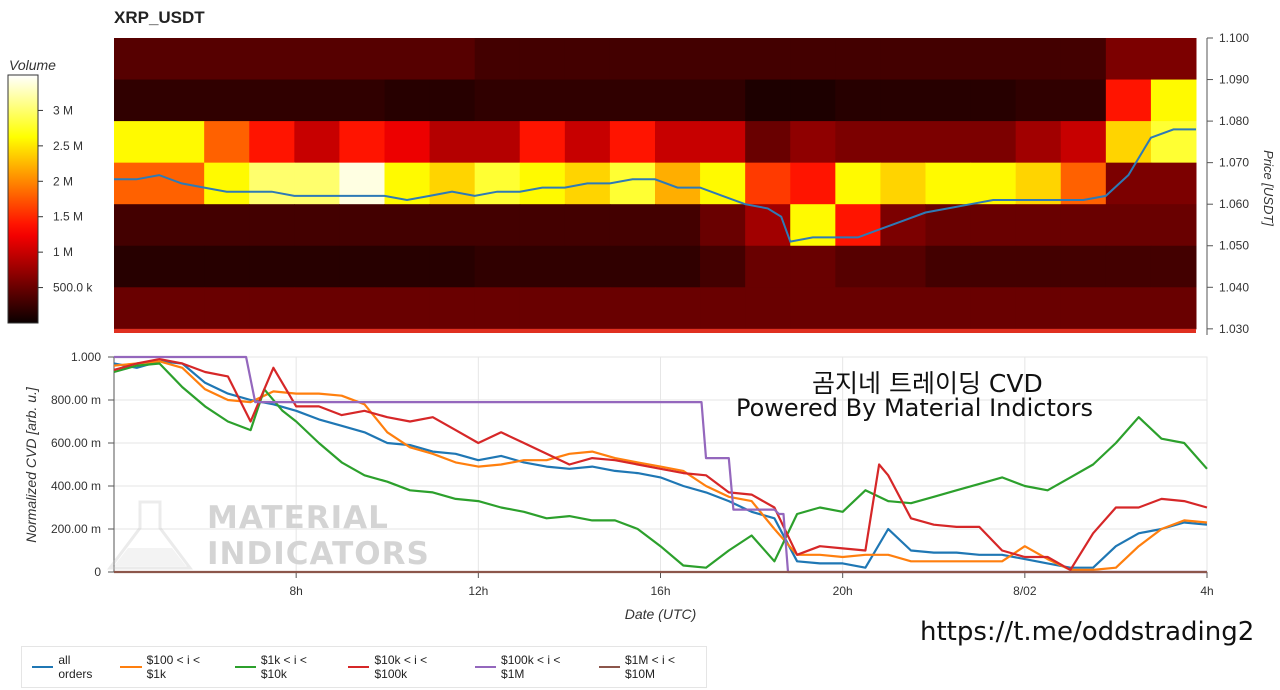  Describe the element at coordinates (1234, 204) in the screenshot. I see `price-tick-label: 1.060` at that location.